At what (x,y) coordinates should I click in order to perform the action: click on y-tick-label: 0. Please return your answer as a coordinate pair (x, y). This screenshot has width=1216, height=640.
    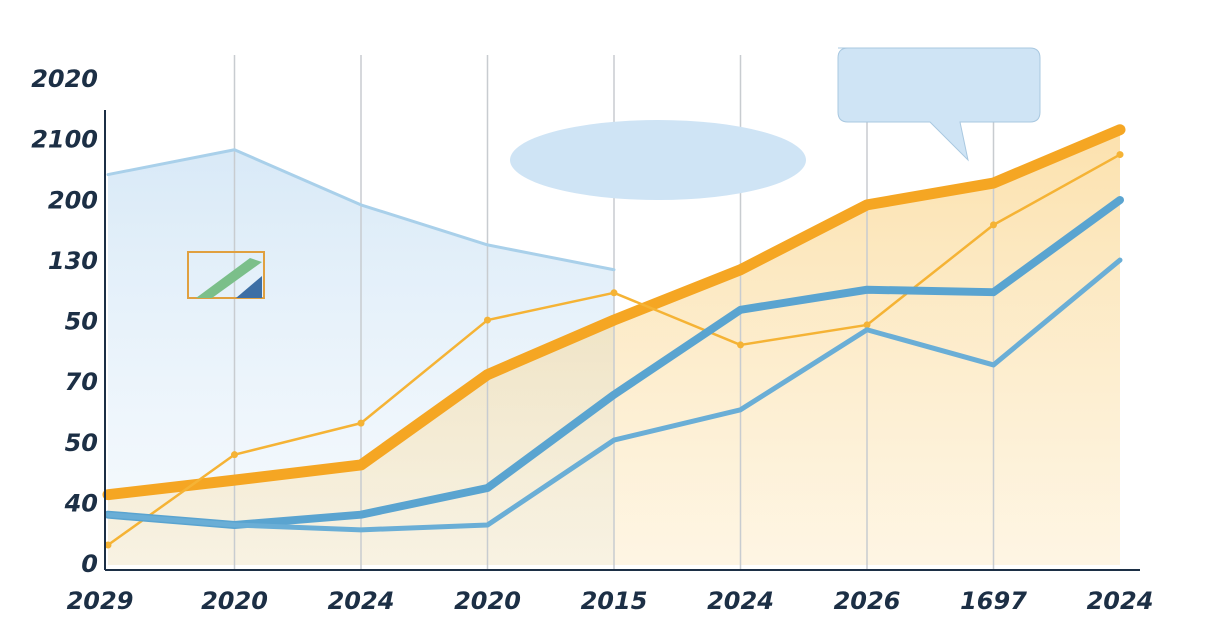
    Looking at the image, I should click on (89, 564).